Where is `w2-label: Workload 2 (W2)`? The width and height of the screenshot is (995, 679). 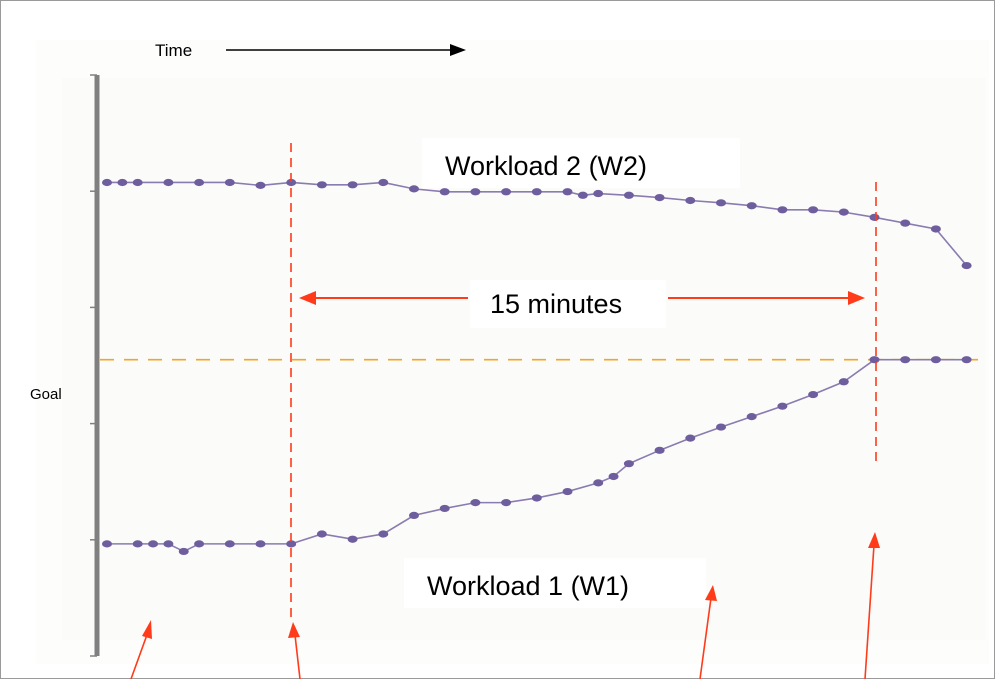 w2-label: Workload 2 (W2) is located at coordinates (546, 166).